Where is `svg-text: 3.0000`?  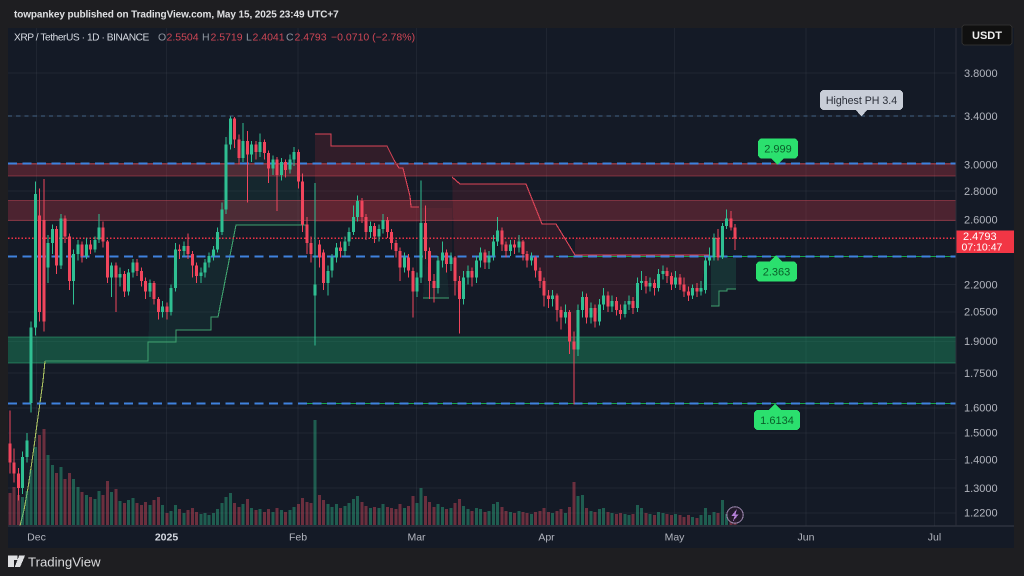 svg-text: 3.0000 is located at coordinates (981, 165).